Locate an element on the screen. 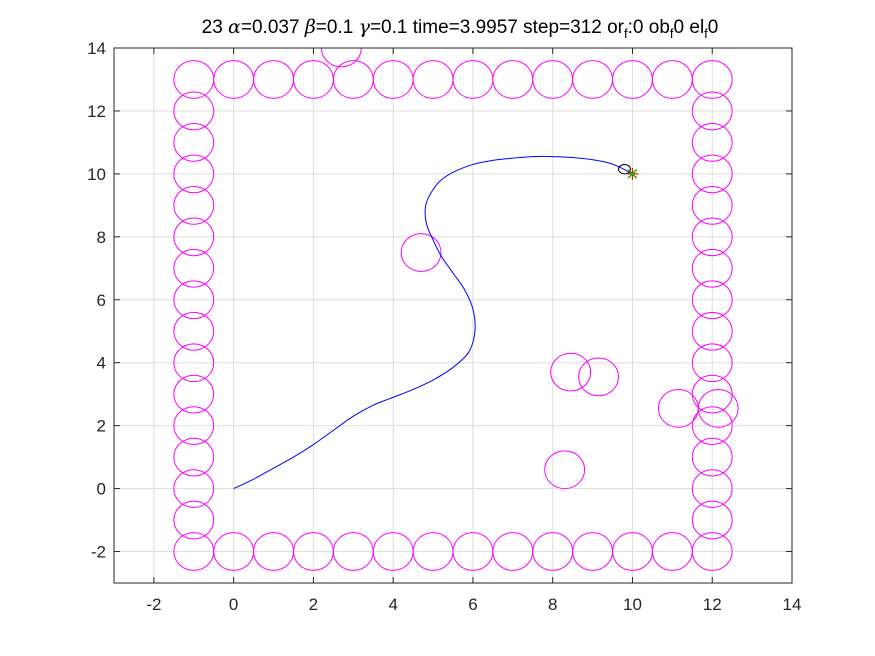  y-tick-label: 4 is located at coordinates (101, 363).